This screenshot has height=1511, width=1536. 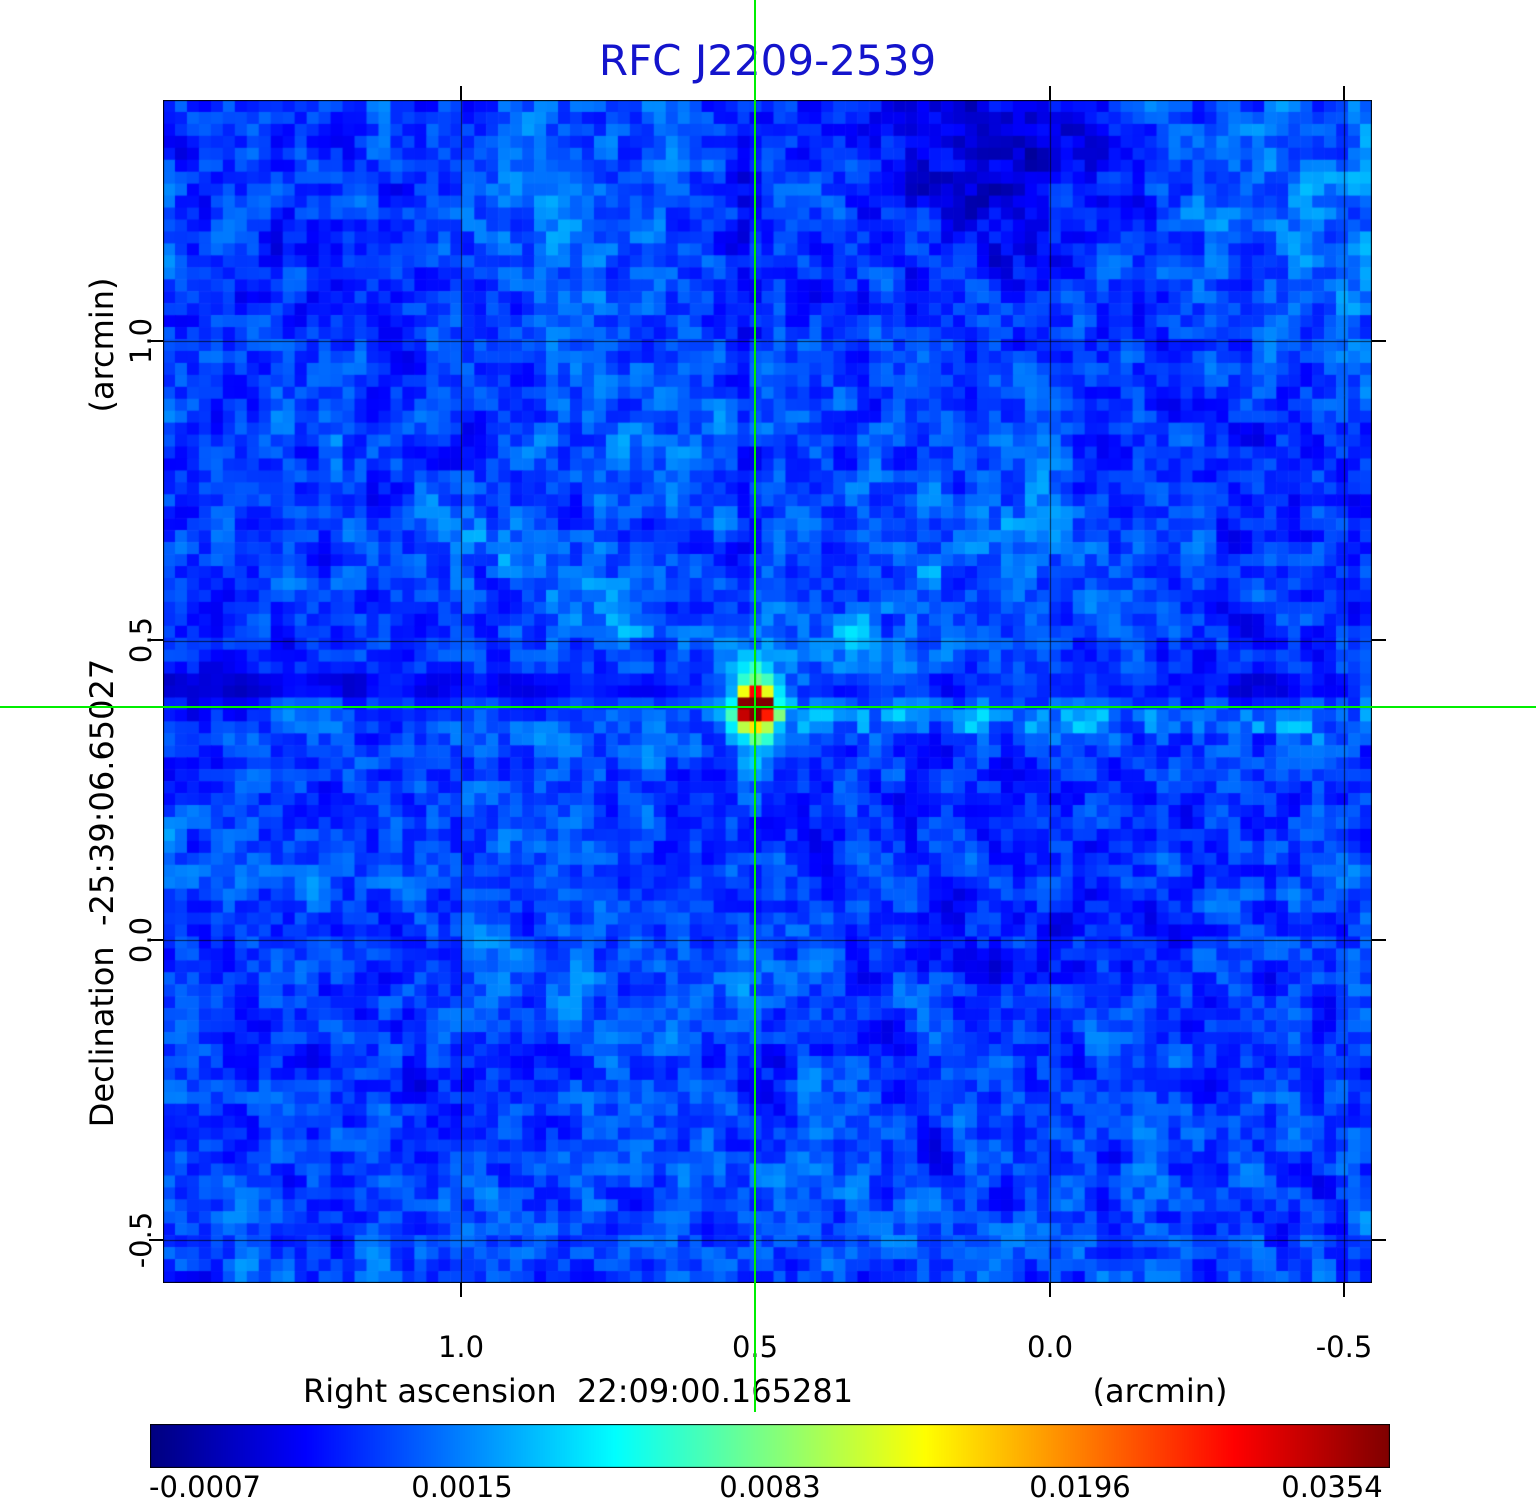 What do you see at coordinates (770, 1446) in the screenshot?
I see `colorbar-canvas` at bounding box center [770, 1446].